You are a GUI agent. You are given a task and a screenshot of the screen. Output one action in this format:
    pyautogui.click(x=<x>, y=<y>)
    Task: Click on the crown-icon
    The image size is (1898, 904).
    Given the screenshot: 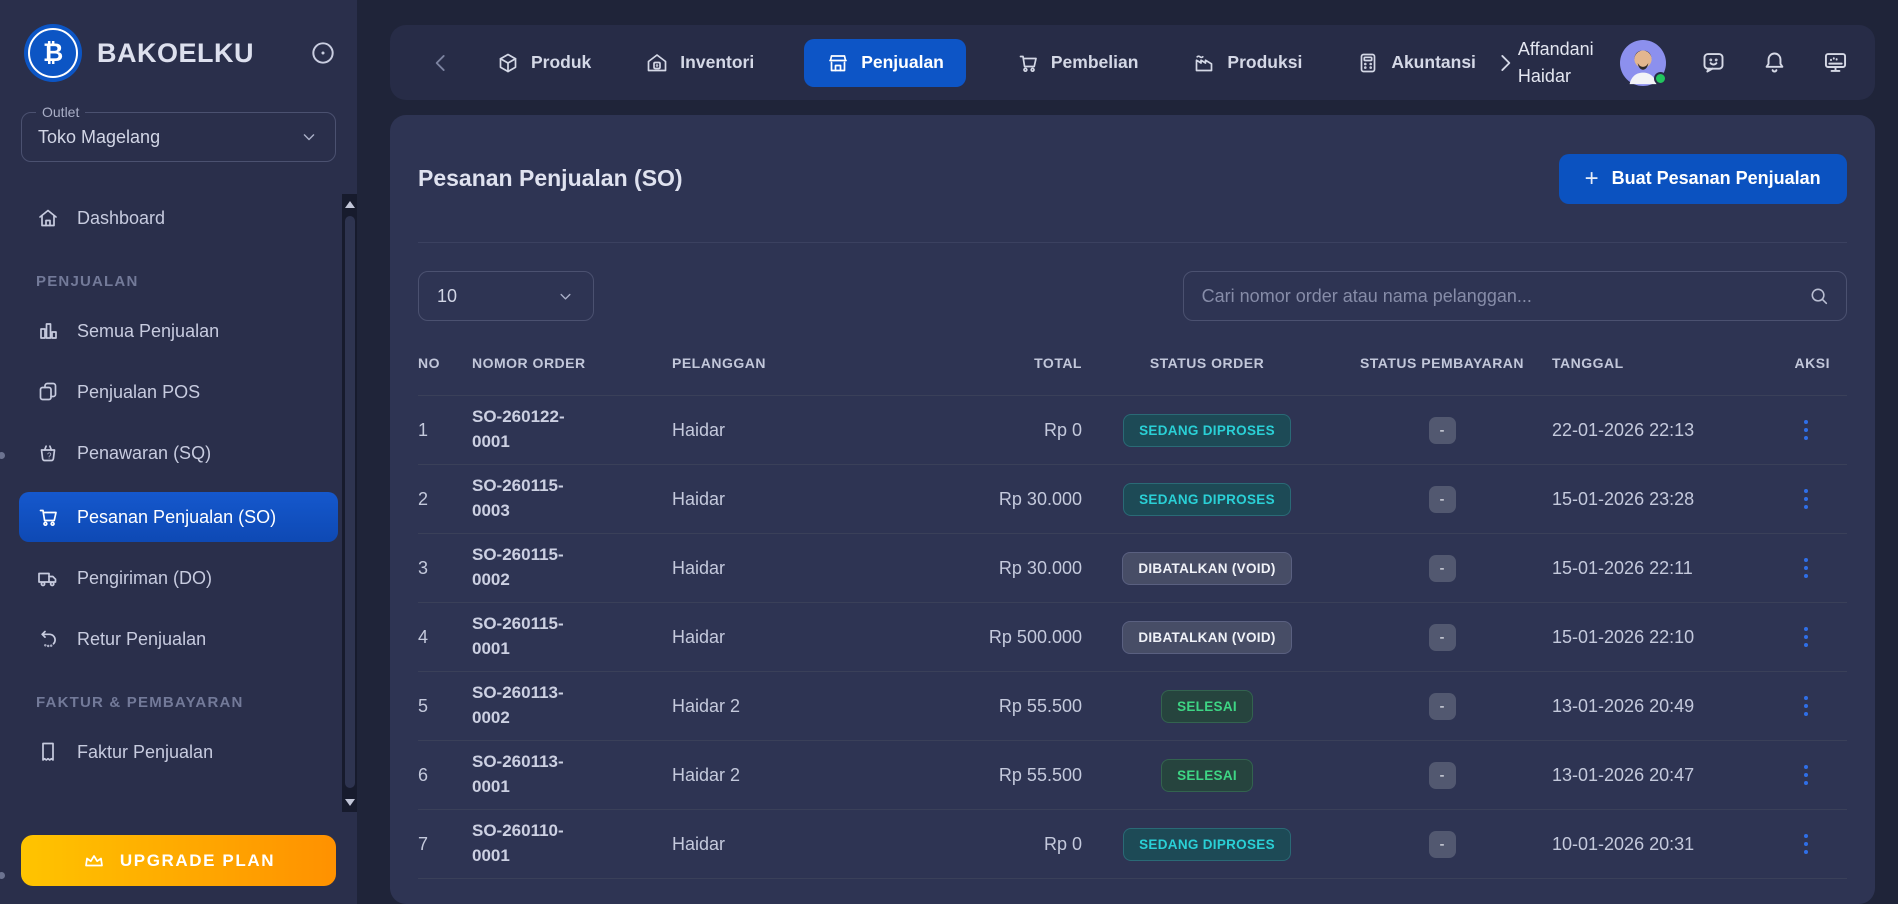 What is the action you would take?
    pyautogui.click(x=94, y=860)
    